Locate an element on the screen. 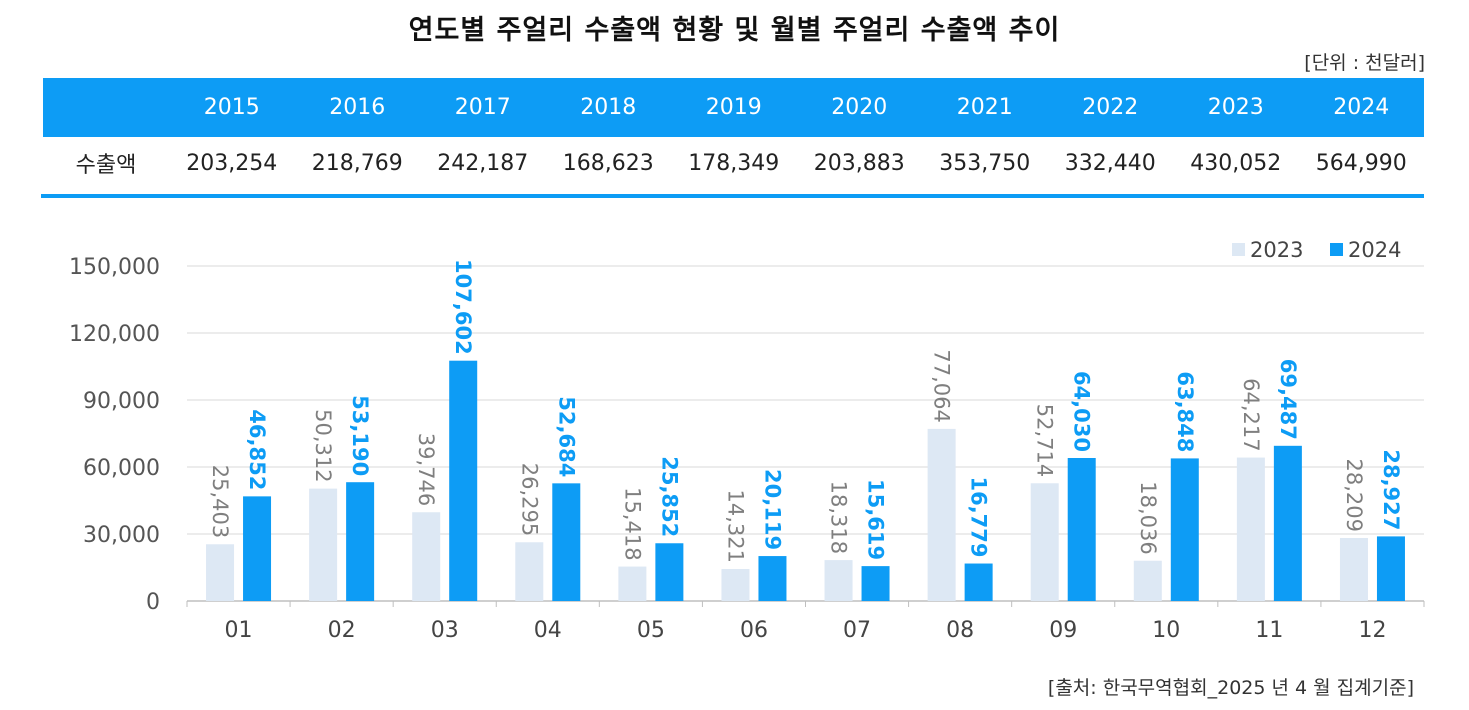 The width and height of the screenshot is (1469, 710). data-label-2023: 50,312 is located at coordinates (323, 445).